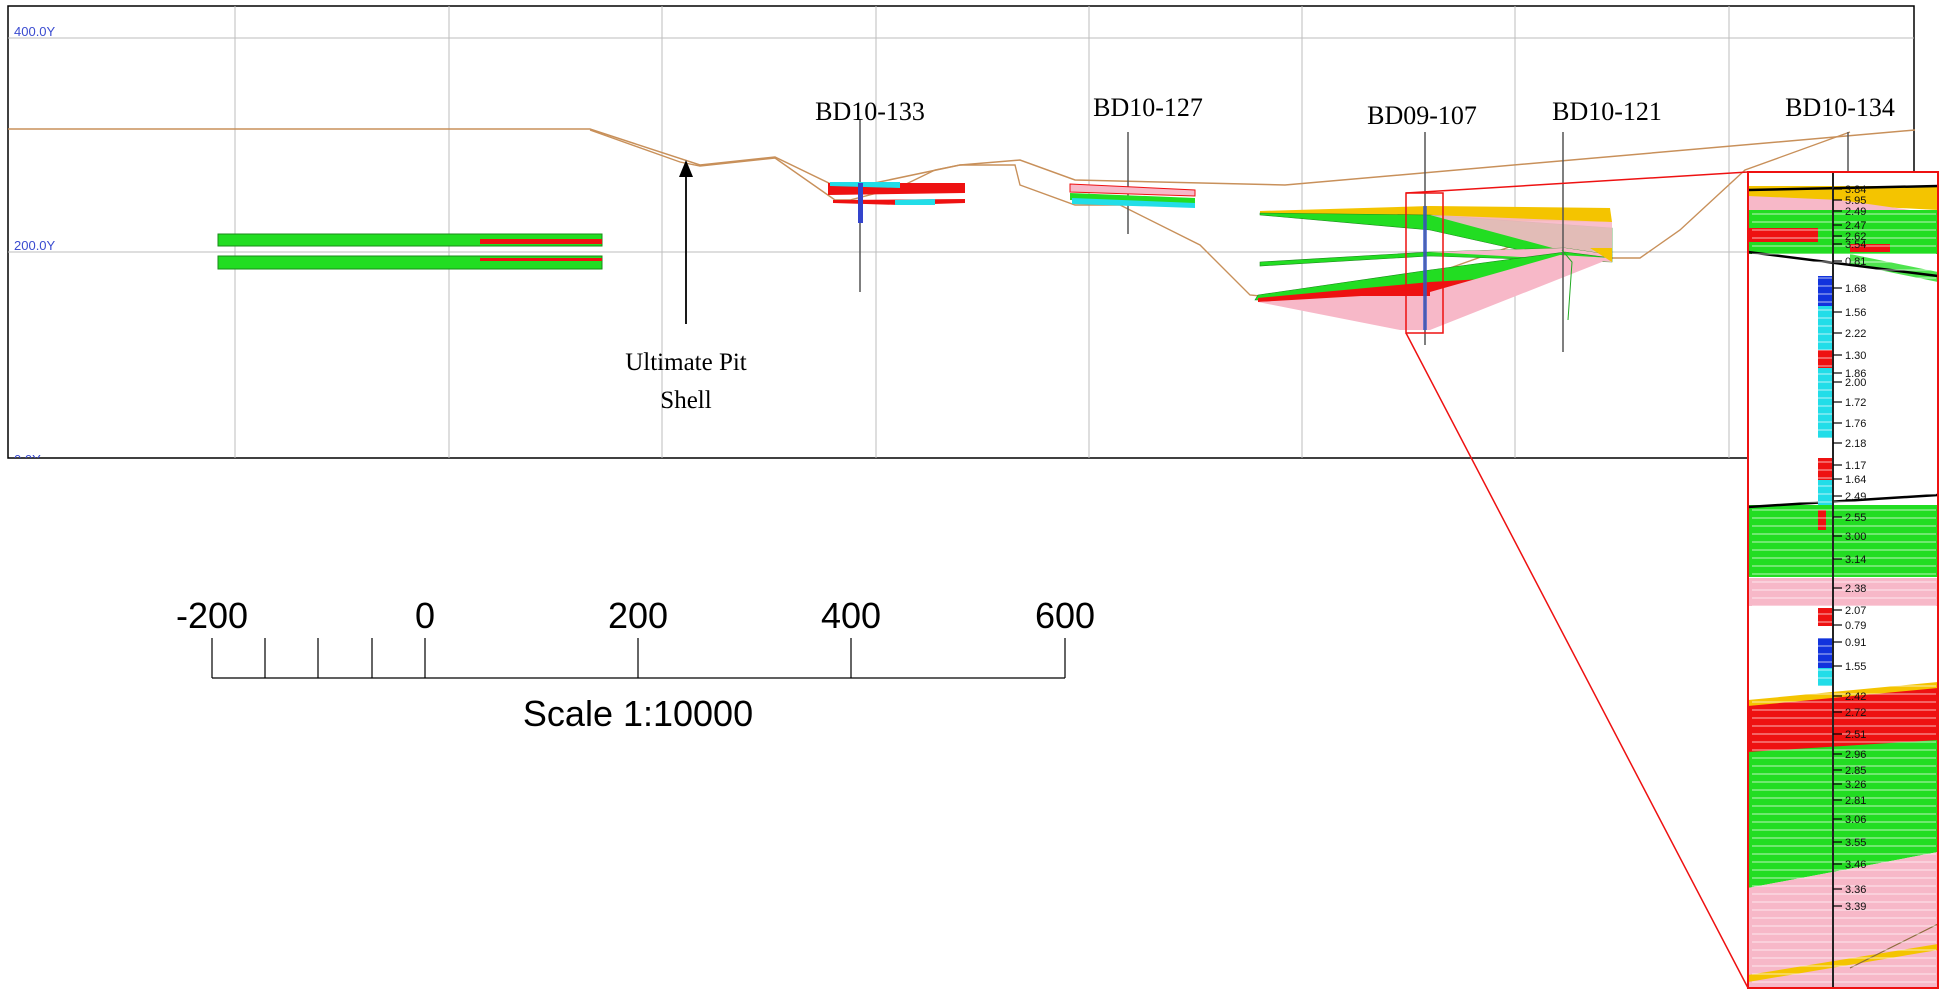  What do you see at coordinates (1855, 201) in the screenshot?
I see `assay-value-label: 5.95` at bounding box center [1855, 201].